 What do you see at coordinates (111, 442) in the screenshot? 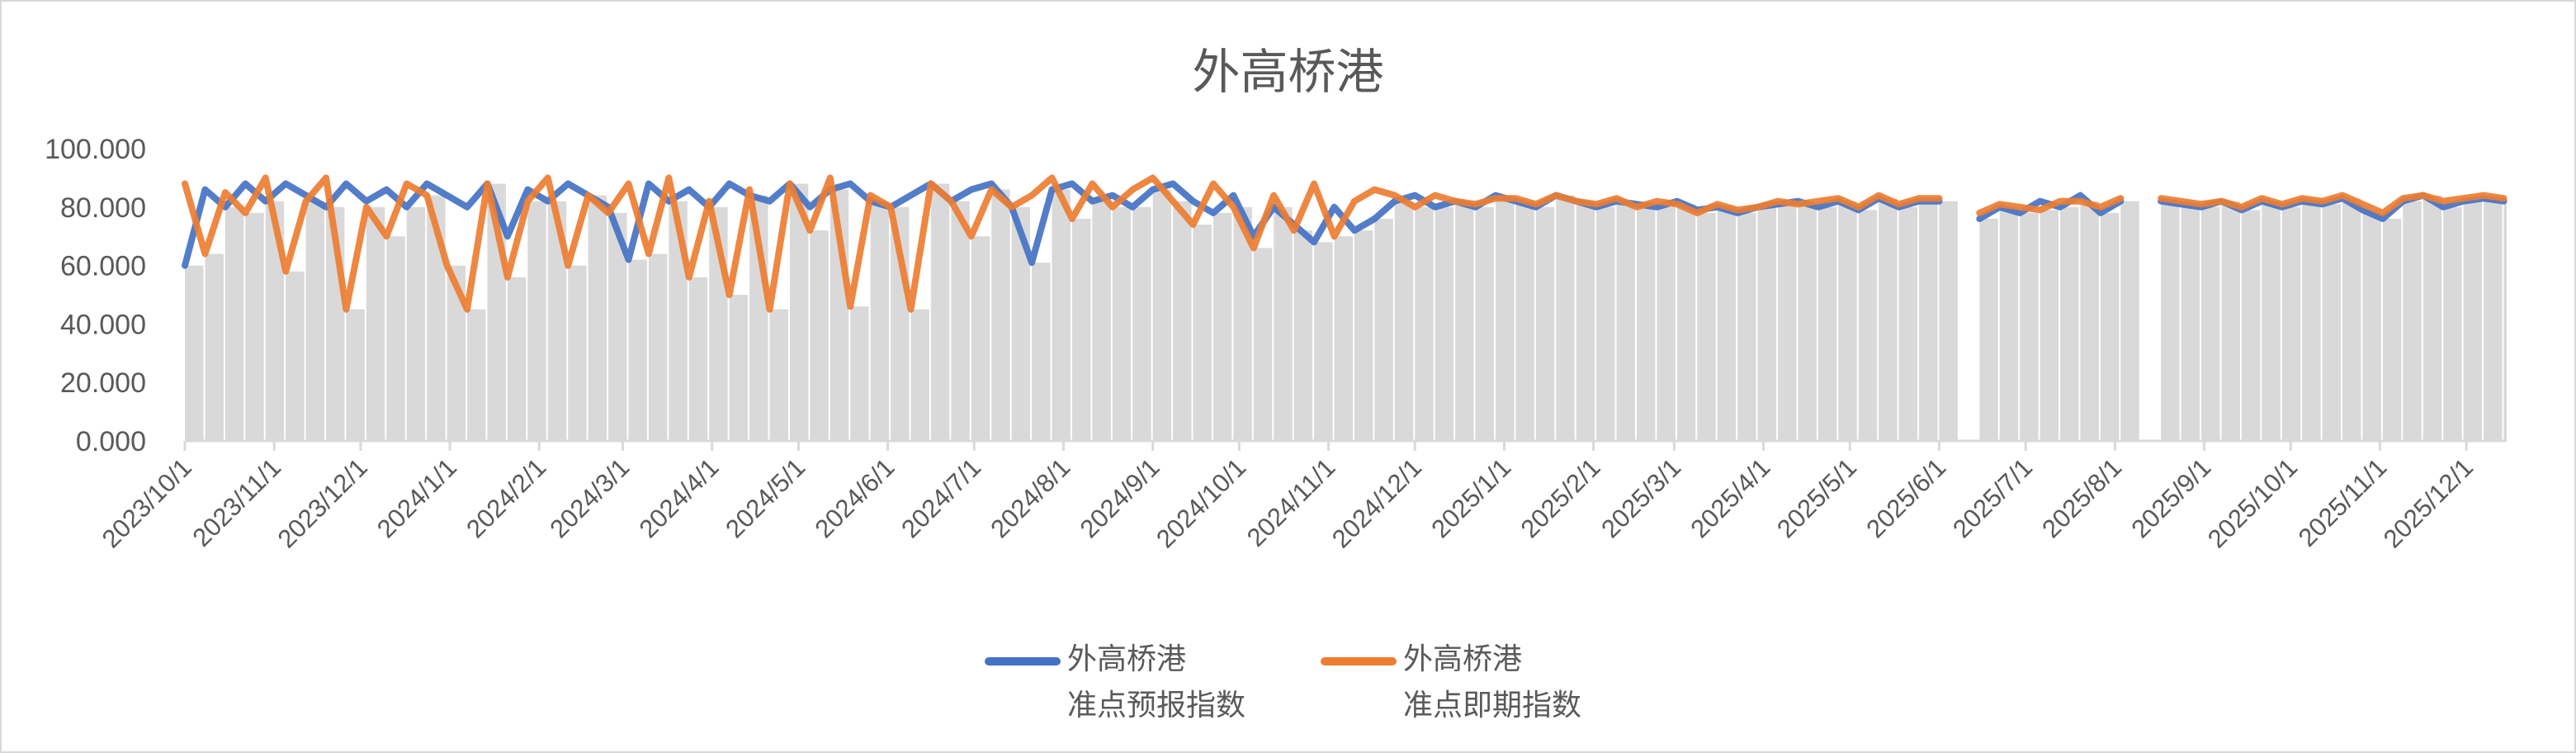
I see `y-tick-label: 0.000` at bounding box center [111, 442].